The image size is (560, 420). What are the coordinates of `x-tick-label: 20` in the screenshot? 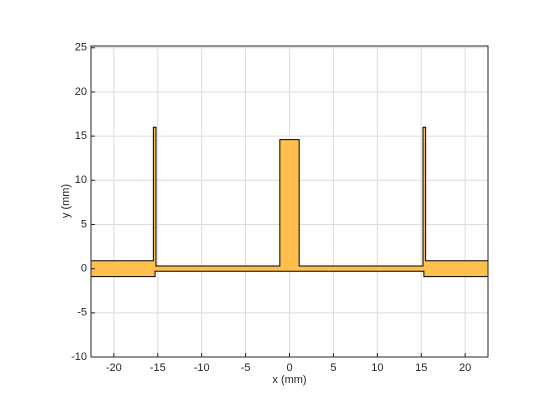 It's located at (465, 368).